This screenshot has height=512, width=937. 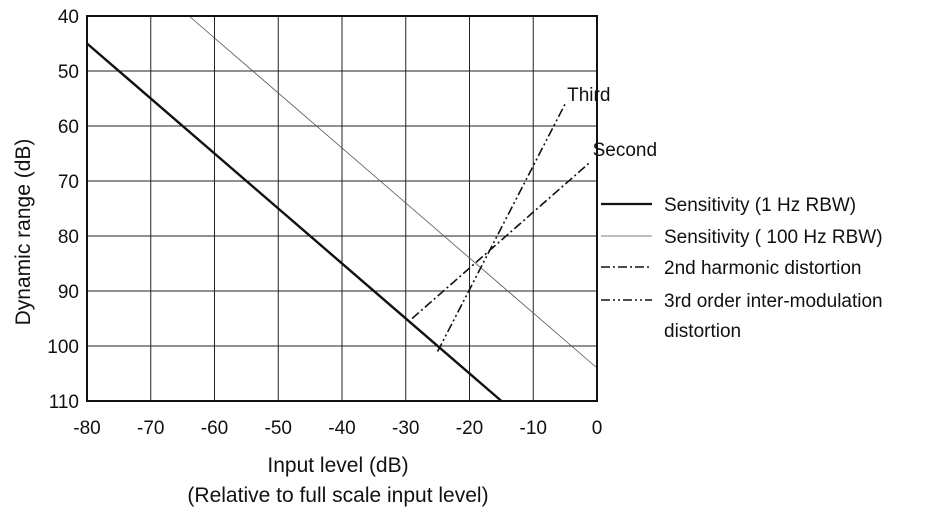 What do you see at coordinates (278, 428) in the screenshot?
I see `x-tick-label: -50` at bounding box center [278, 428].